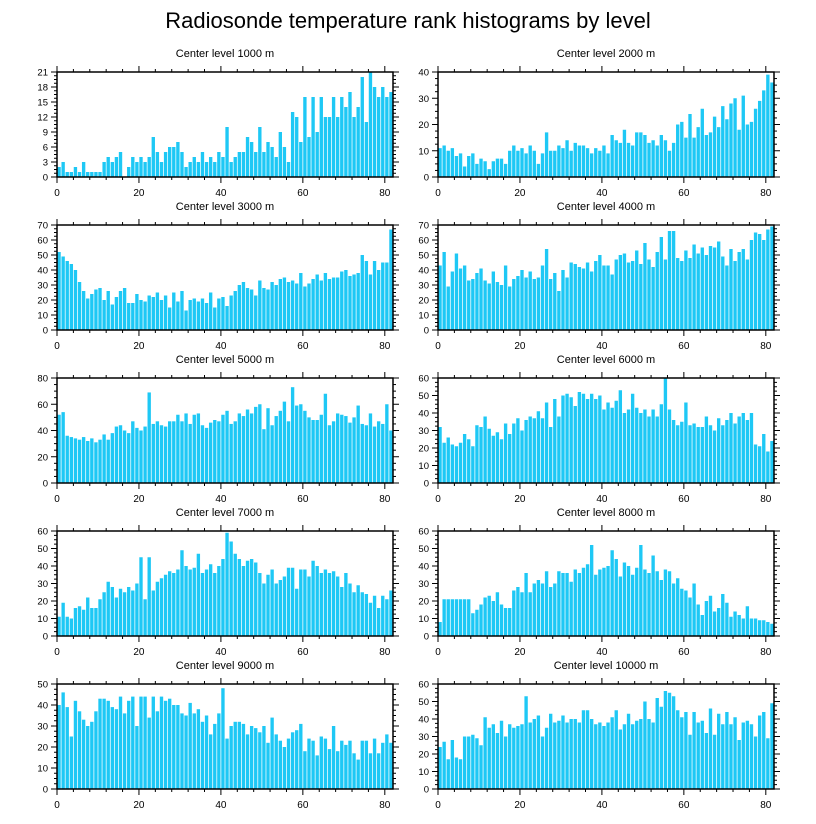  I want to click on x-tick-label: 0, so click(438, 193).